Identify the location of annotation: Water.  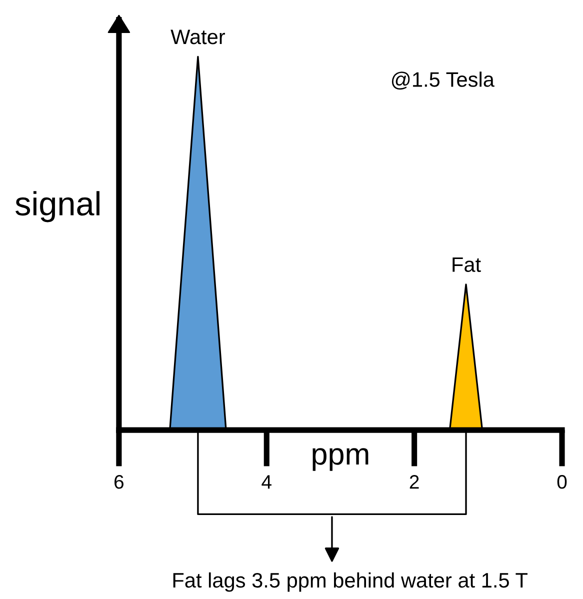
(197, 37).